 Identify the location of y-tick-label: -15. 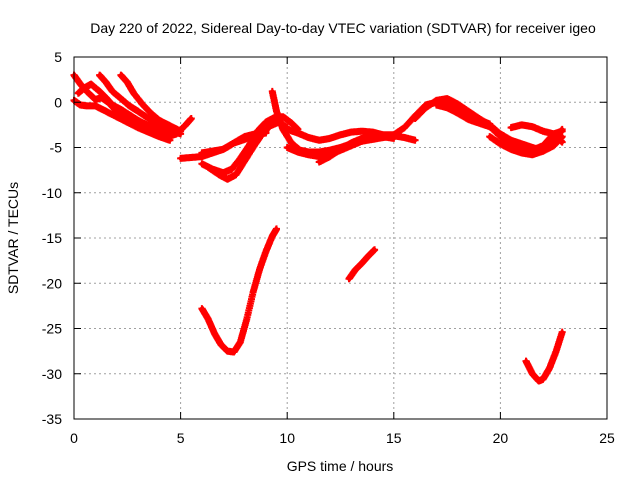
(52, 238).